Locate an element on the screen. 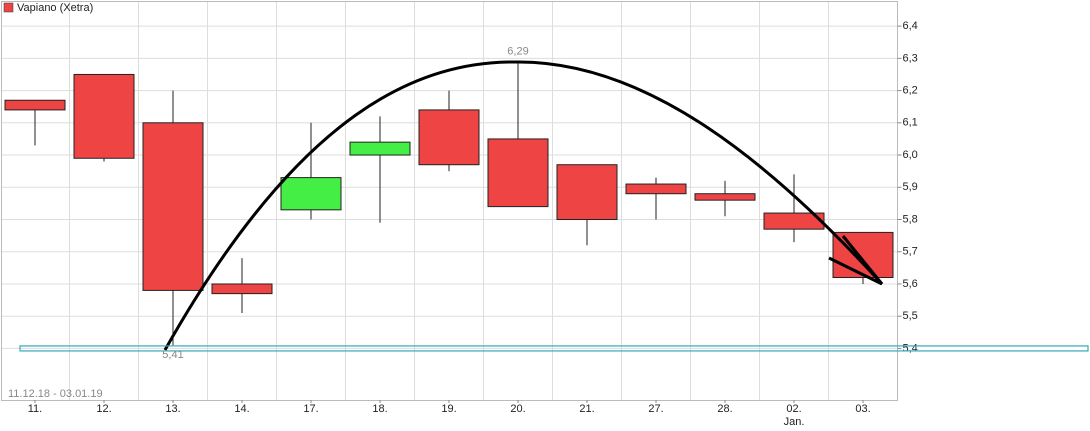  legend-swatch is located at coordinates (8, 7).